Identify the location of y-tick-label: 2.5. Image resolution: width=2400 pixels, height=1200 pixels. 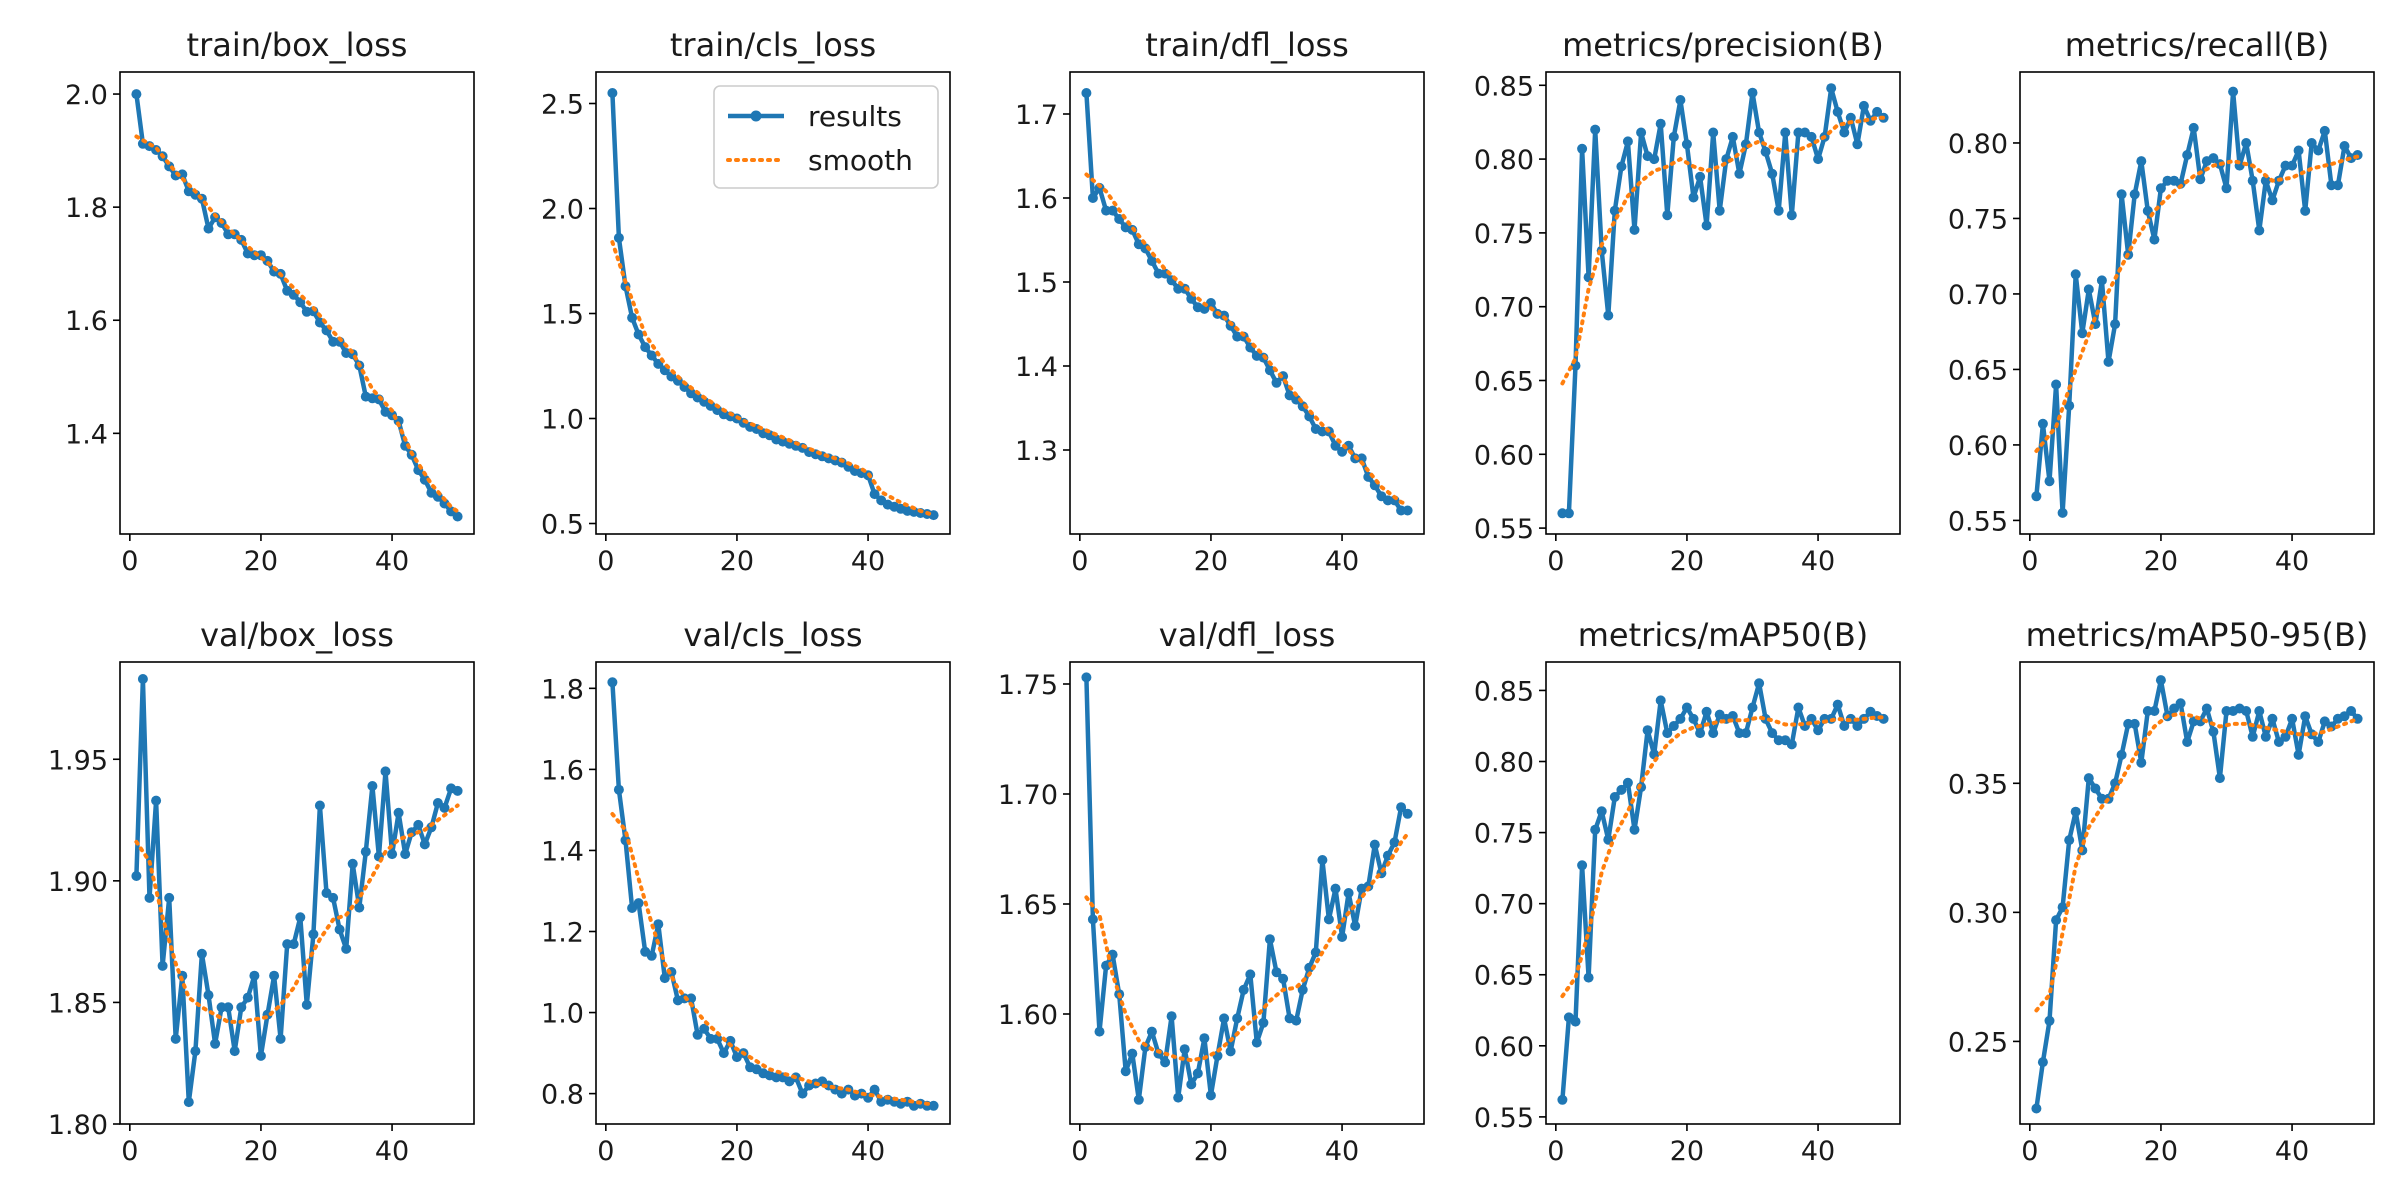
(562, 105).